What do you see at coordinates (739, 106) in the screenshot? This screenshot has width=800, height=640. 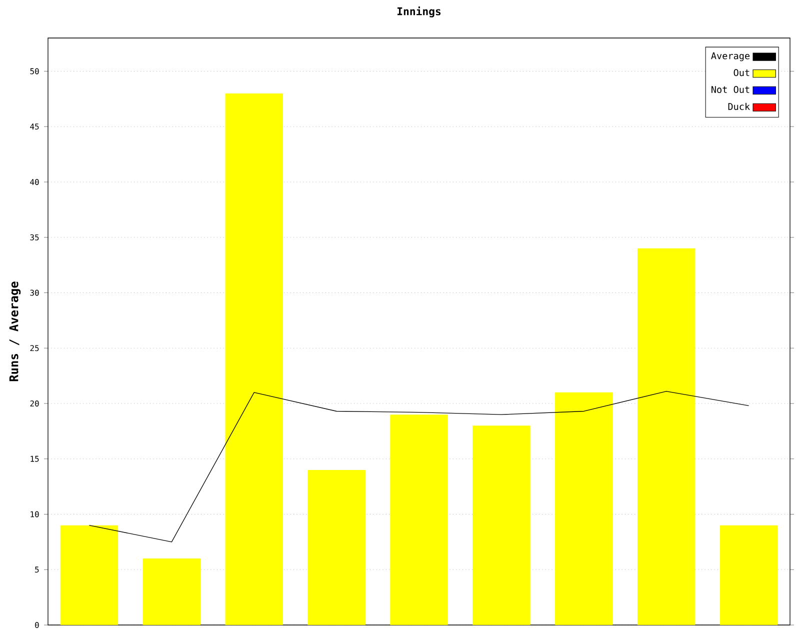 I see `legend-label: Duck` at bounding box center [739, 106].